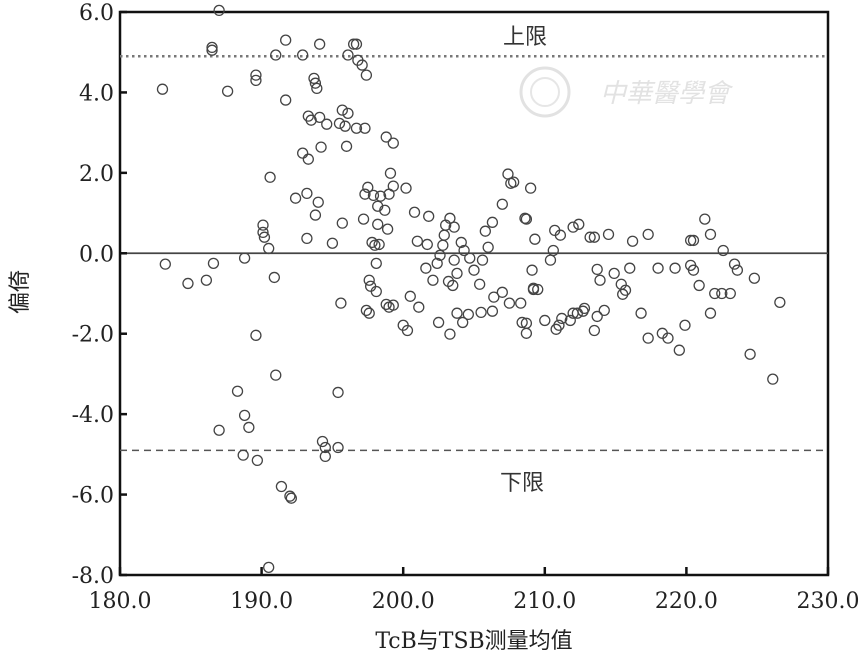  What do you see at coordinates (544, 601) in the screenshot?
I see `x-tick-label: 210.0` at bounding box center [544, 601].